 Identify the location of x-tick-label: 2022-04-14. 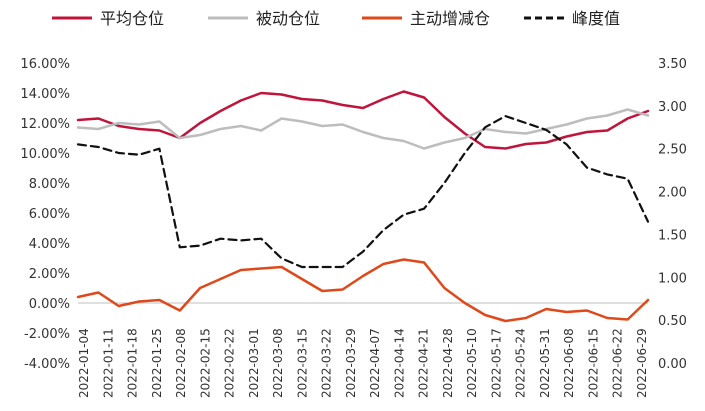
(399, 363).